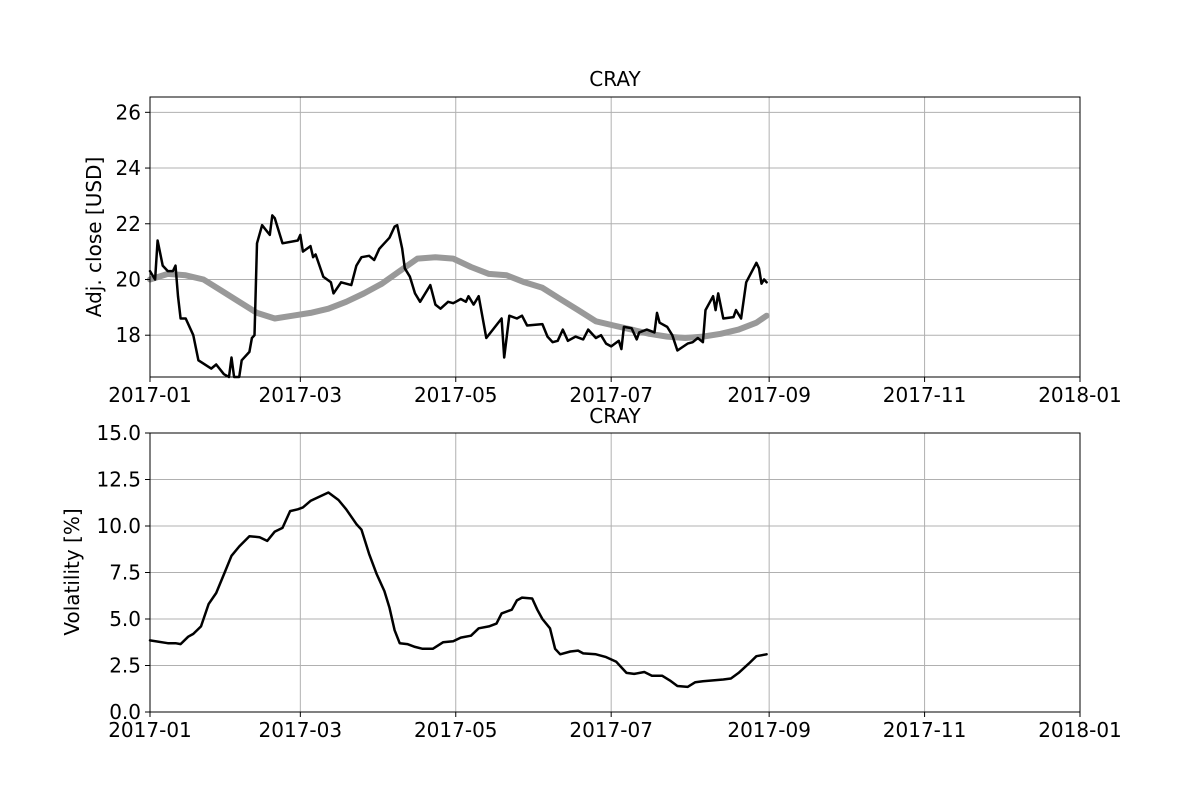  Describe the element at coordinates (456, 395) in the screenshot. I see `price-x-tick-label: 2017-05` at that location.